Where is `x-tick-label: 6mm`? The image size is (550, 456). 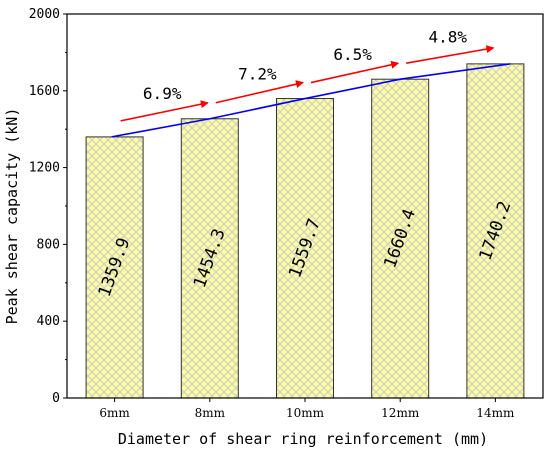
x-tick-label: 6mm is located at coordinates (114, 413).